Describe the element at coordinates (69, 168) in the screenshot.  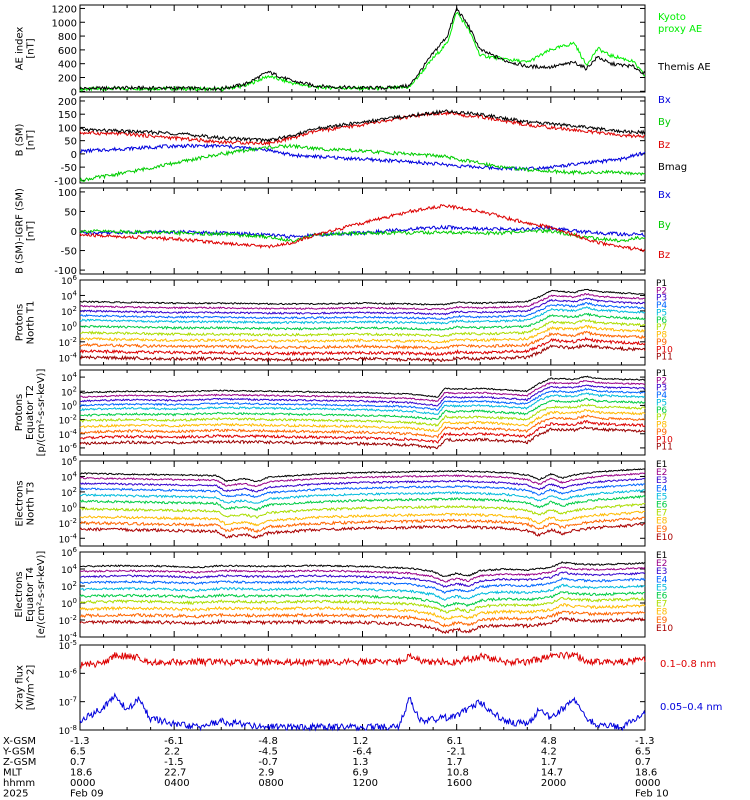
I see `y-tick-label: -50` at that location.